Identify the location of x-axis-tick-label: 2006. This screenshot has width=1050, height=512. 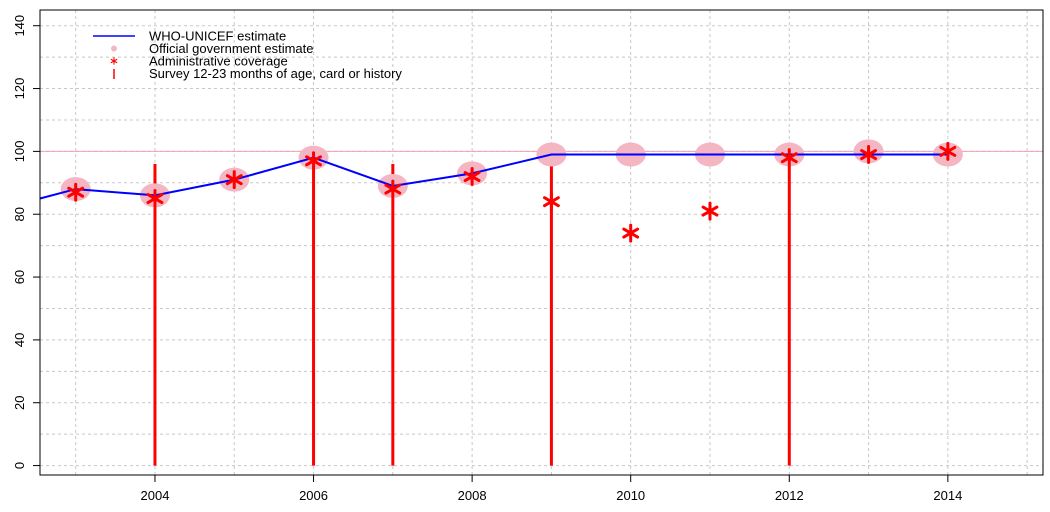
(313, 495).